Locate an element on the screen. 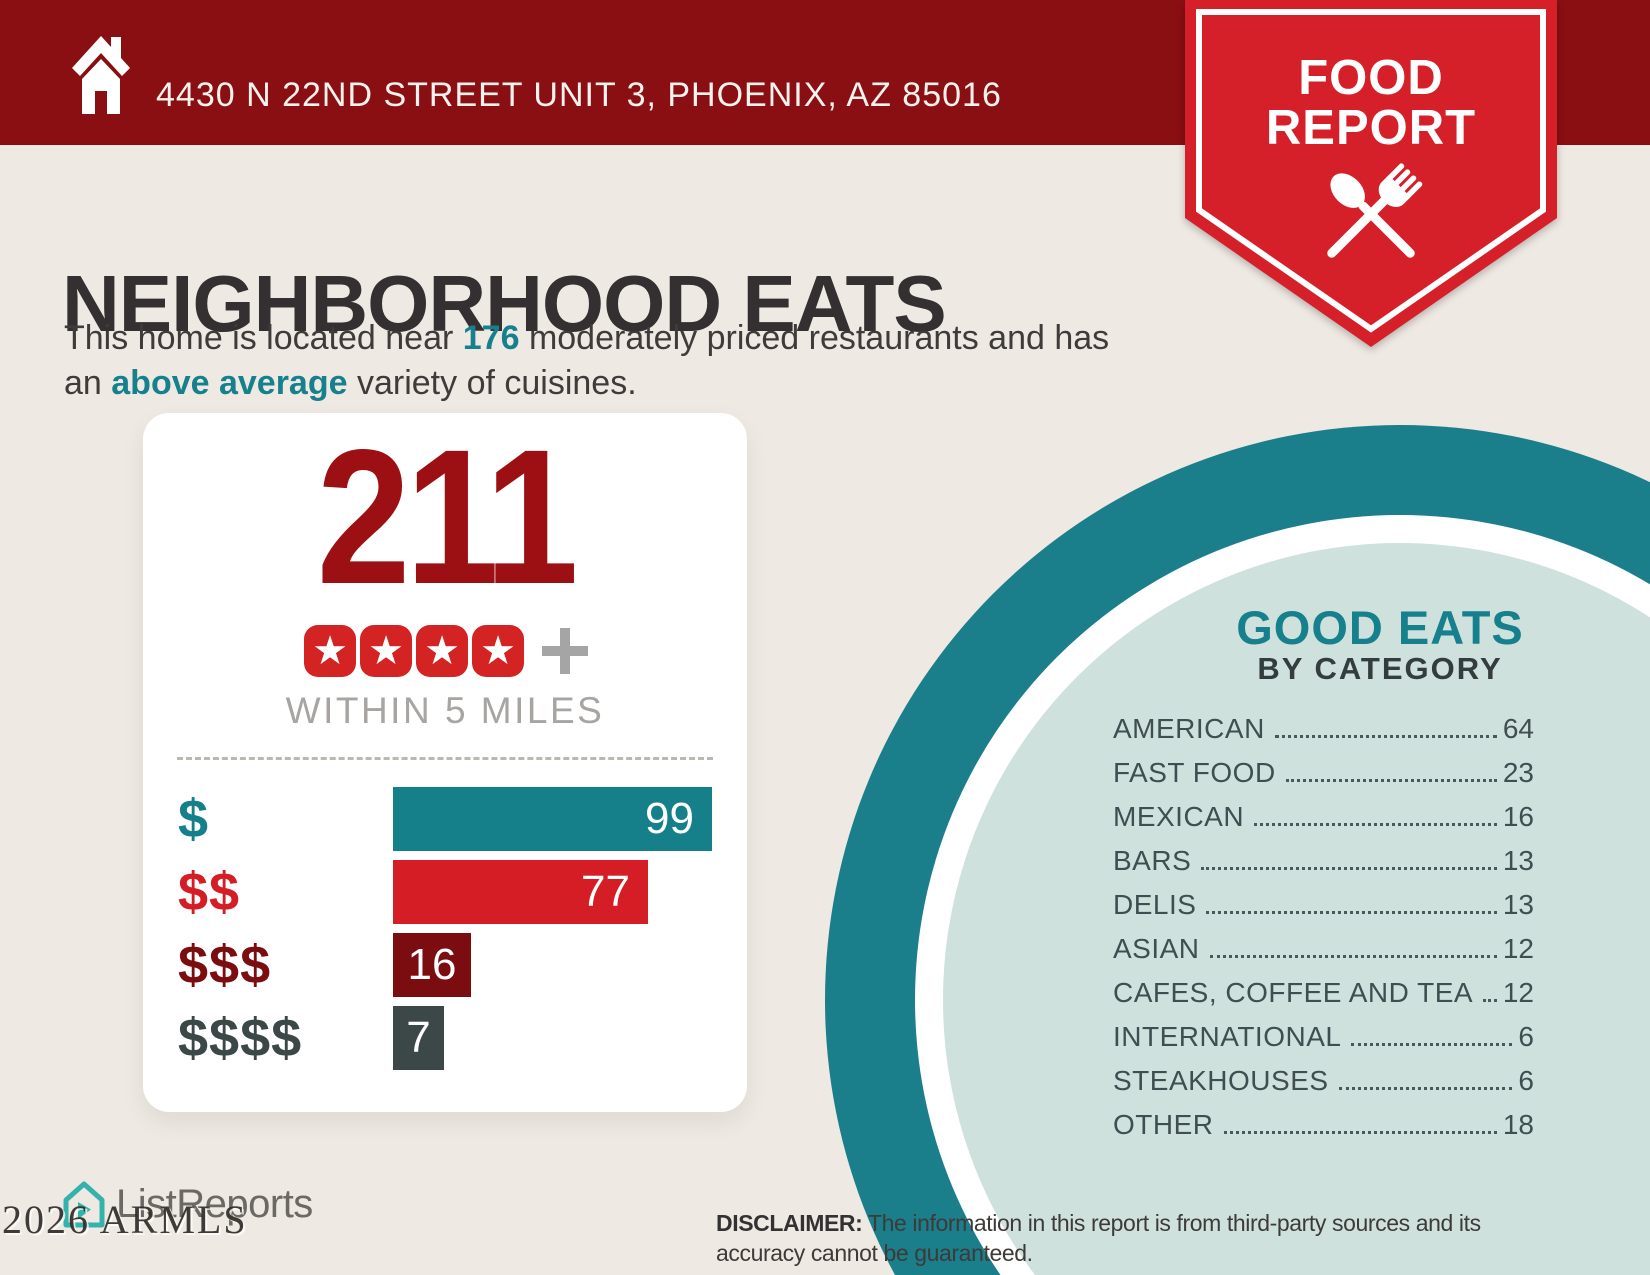 Image resolution: width=1650 pixels, height=1275 pixels. category-label: ASIAN is located at coordinates (1156, 948).